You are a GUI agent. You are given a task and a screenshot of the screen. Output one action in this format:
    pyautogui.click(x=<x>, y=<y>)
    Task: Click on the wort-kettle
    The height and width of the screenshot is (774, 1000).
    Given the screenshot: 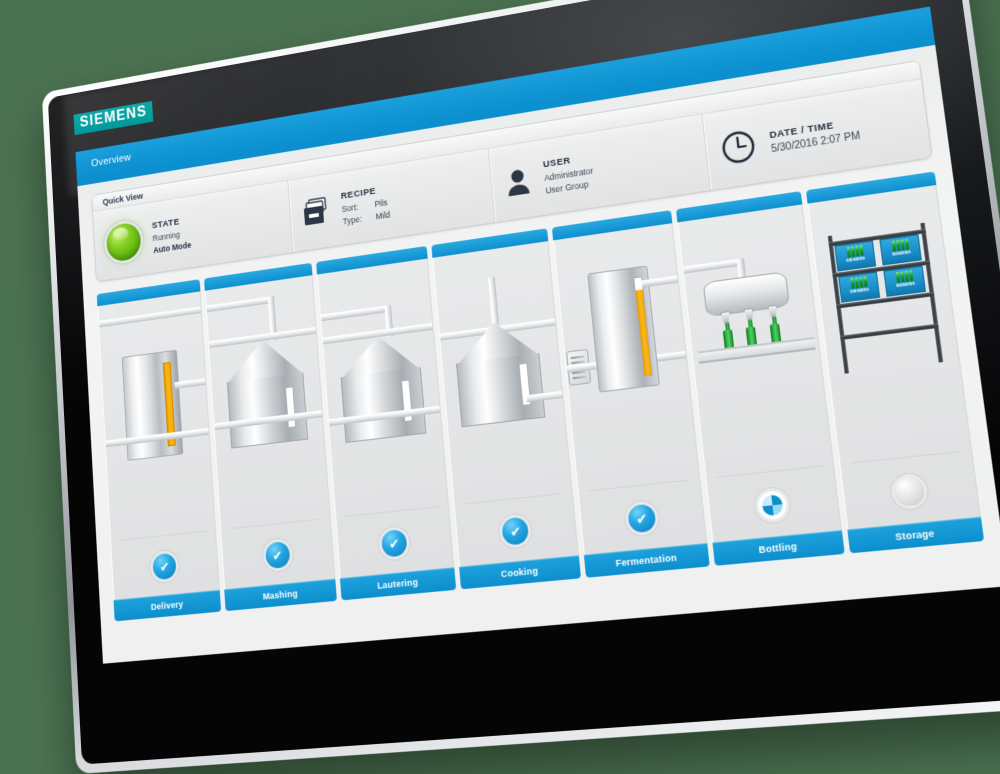 What is the action you would take?
    pyautogui.click(x=499, y=372)
    